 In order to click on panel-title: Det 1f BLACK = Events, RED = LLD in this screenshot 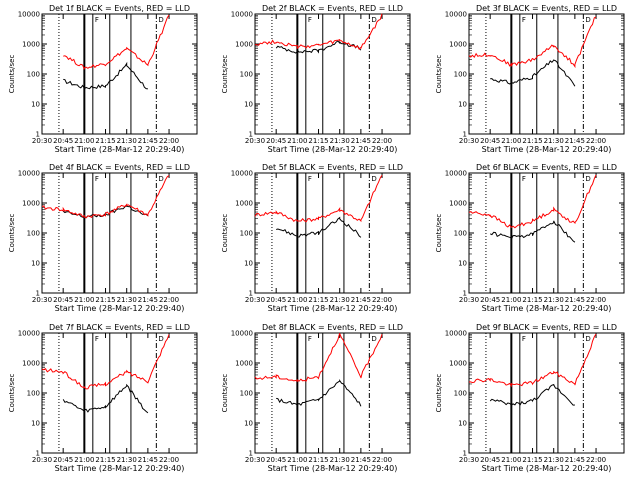, I will do `click(119, 8)`.